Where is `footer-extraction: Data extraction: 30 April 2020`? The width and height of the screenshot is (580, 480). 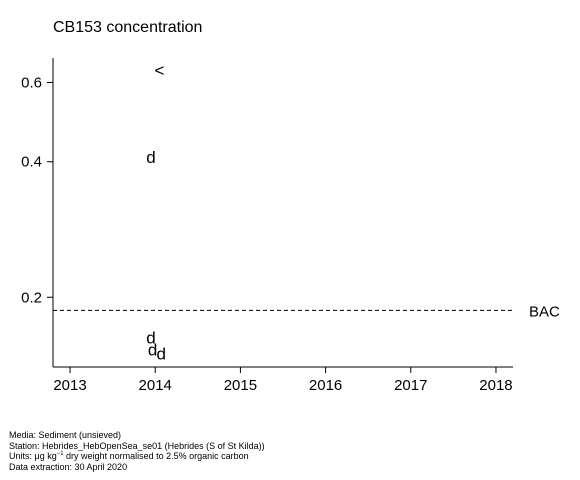
footer-extraction: Data extraction: 30 April 2020 is located at coordinates (68, 466).